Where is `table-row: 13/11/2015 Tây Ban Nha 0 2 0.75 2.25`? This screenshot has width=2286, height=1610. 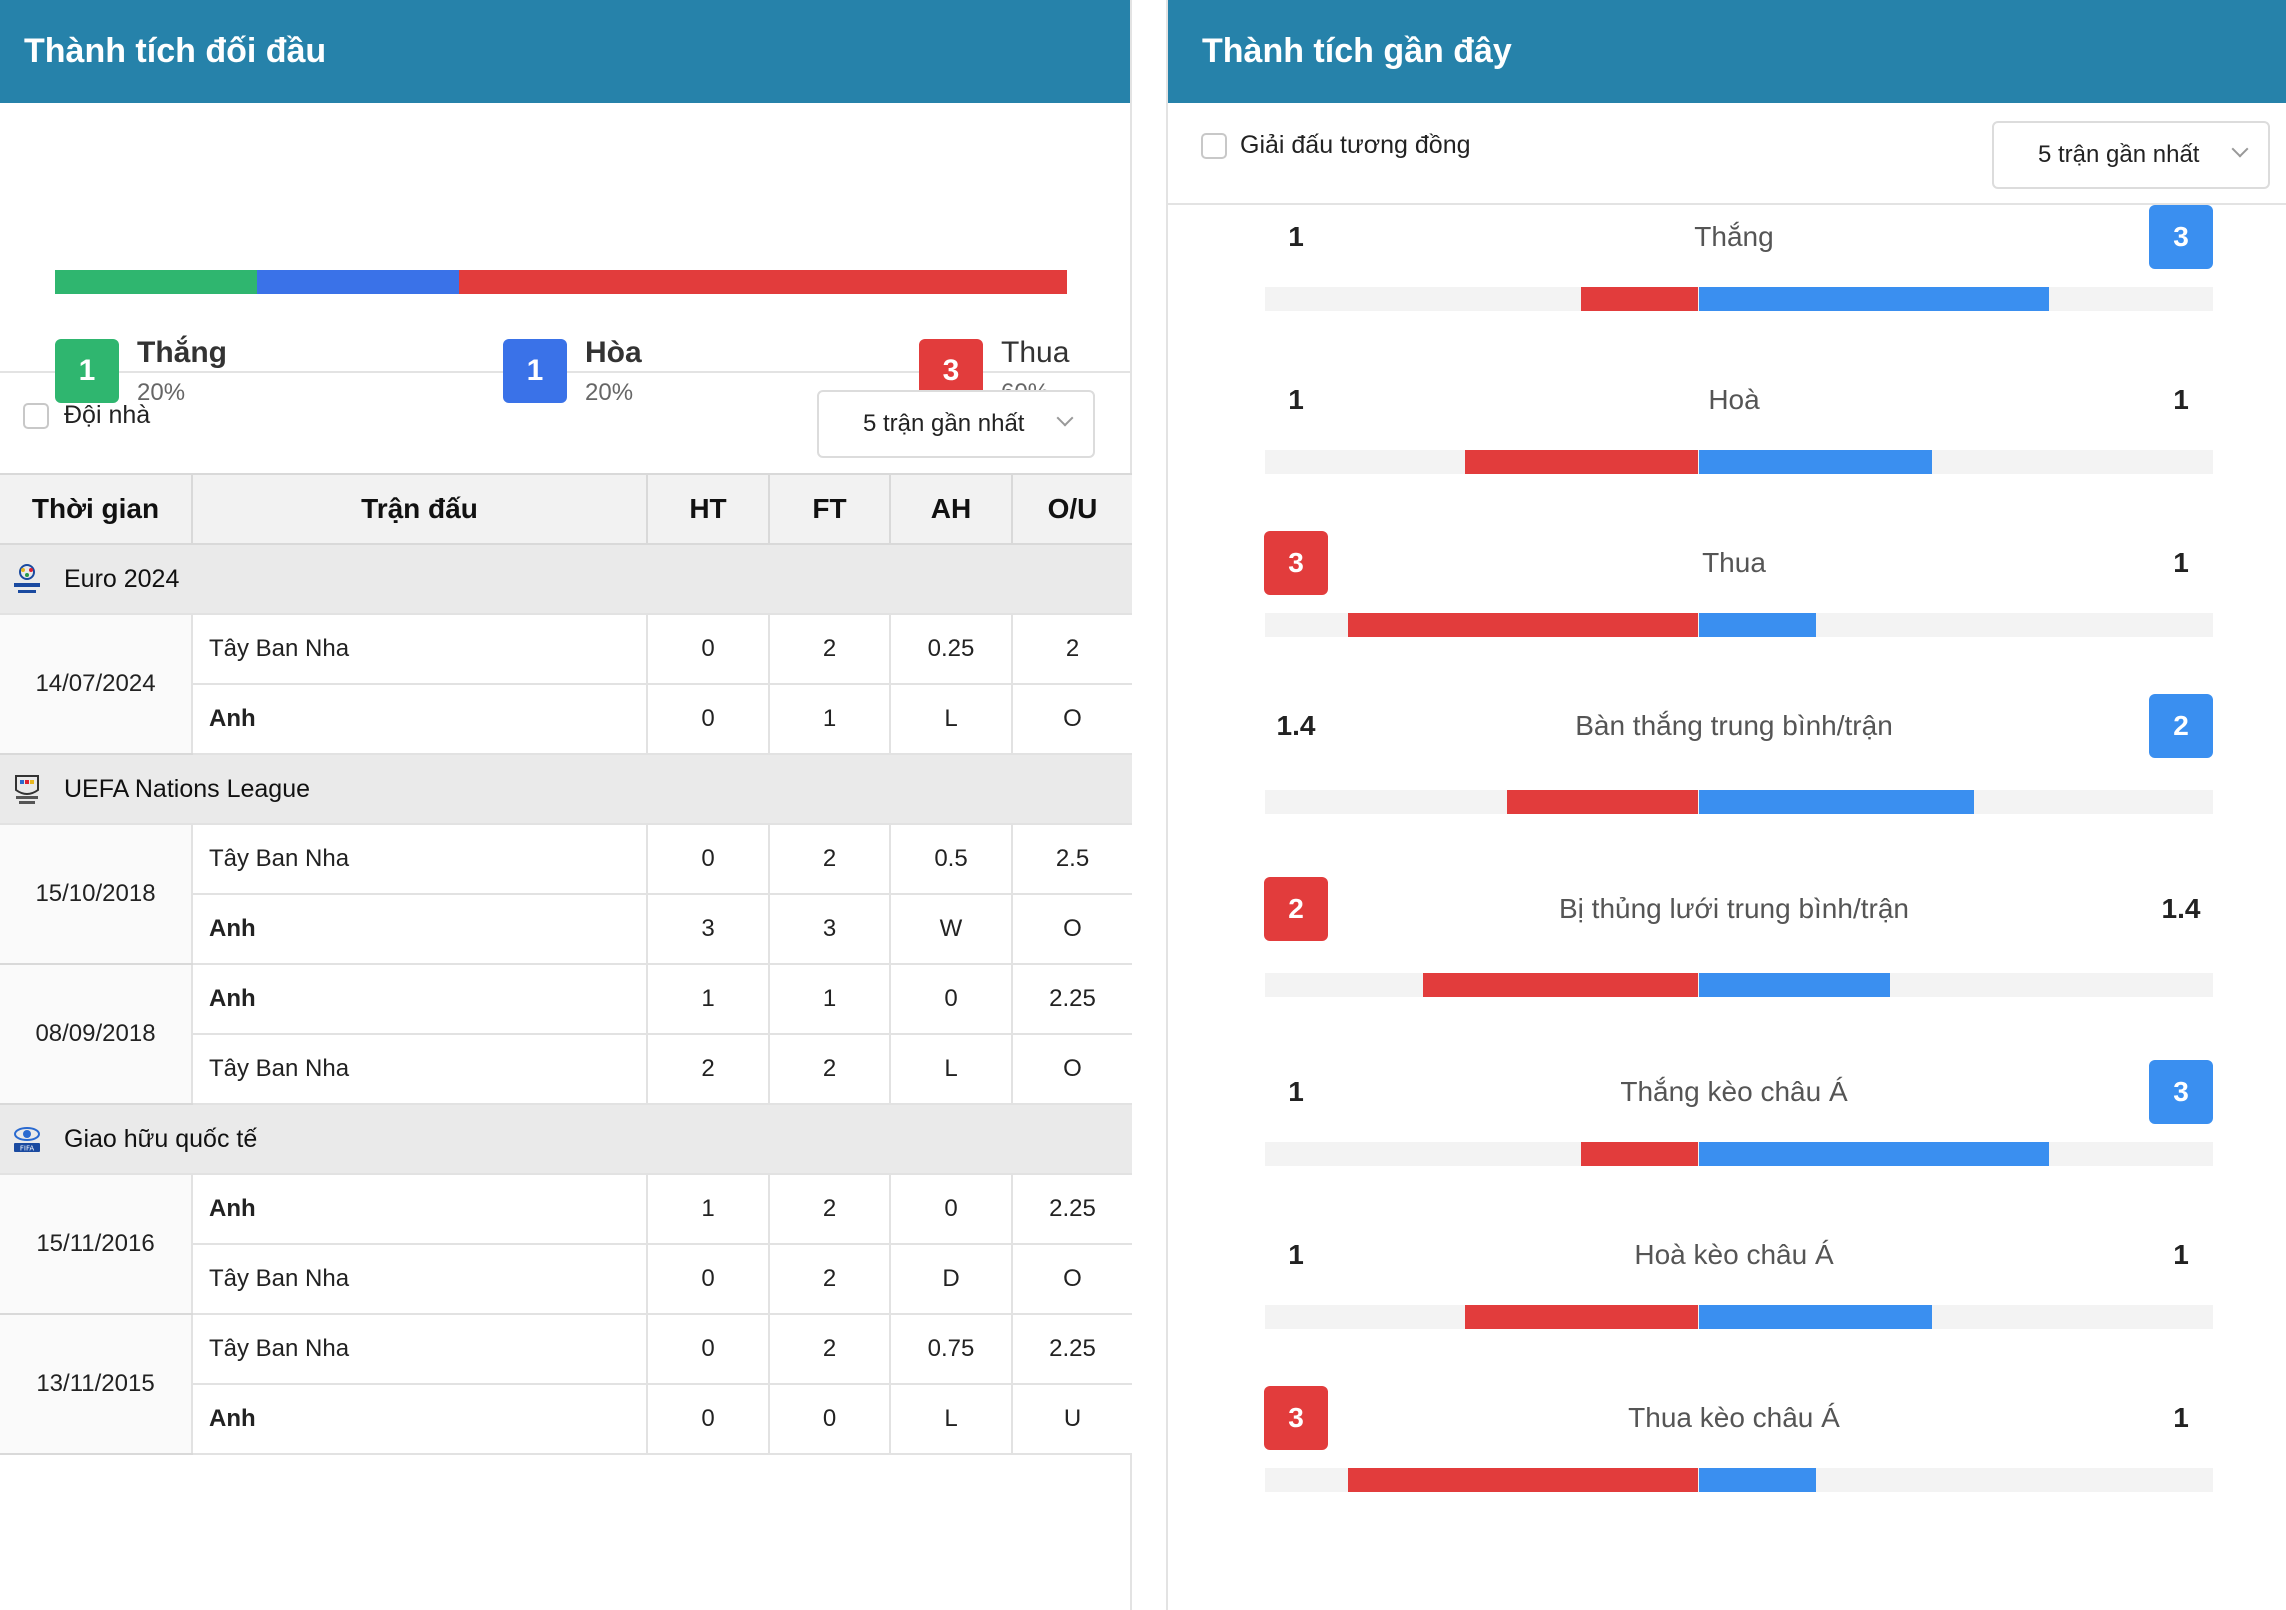 table-row: 13/11/2015 Tây Ban Nha 0 2 0.75 2.25 is located at coordinates (566, 1384).